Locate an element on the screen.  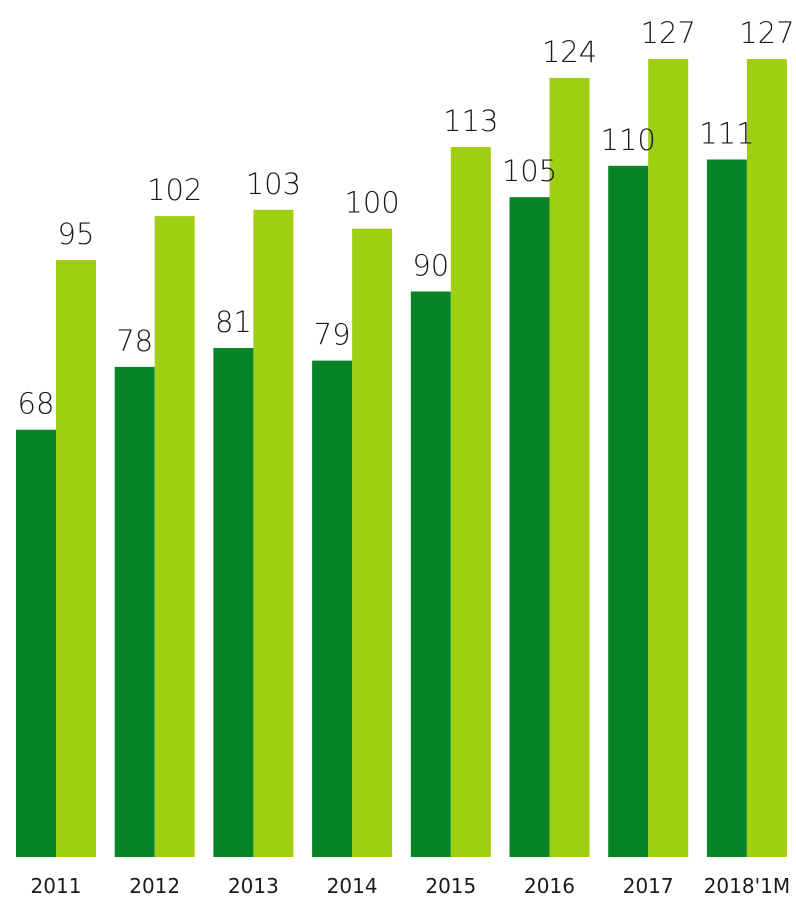
x-axis: 2011 2012 2013 2014 2015 2016 2017 2018'1M is located at coordinates (411, 886).